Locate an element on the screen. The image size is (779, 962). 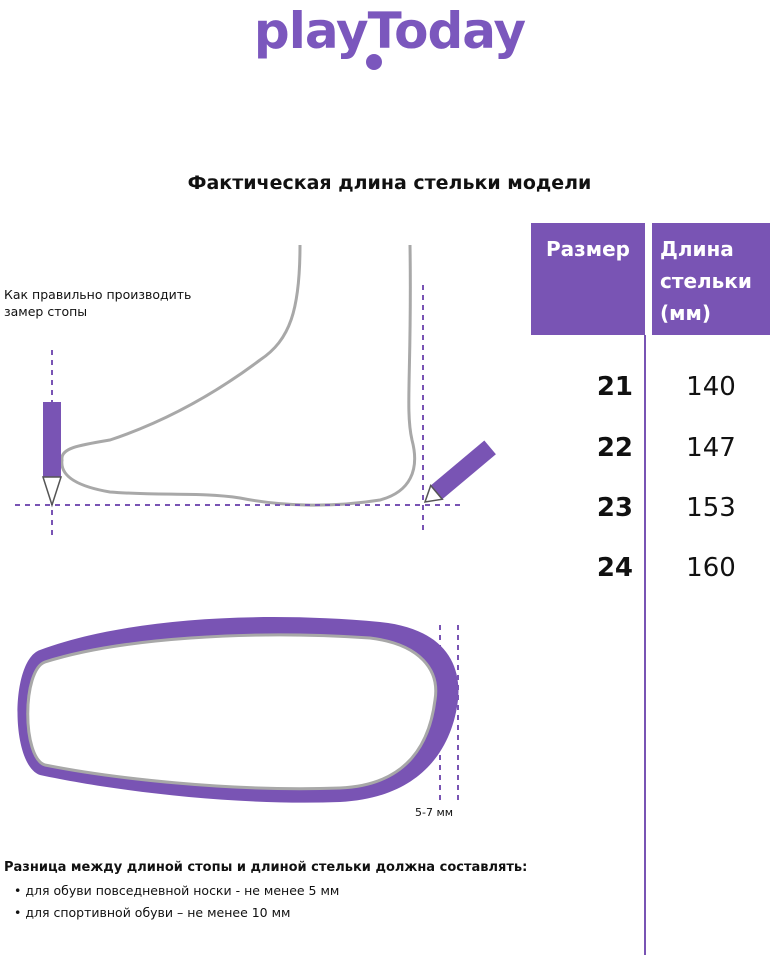
page-title: Фактическая длина стельки модели is located at coordinates (389, 183).